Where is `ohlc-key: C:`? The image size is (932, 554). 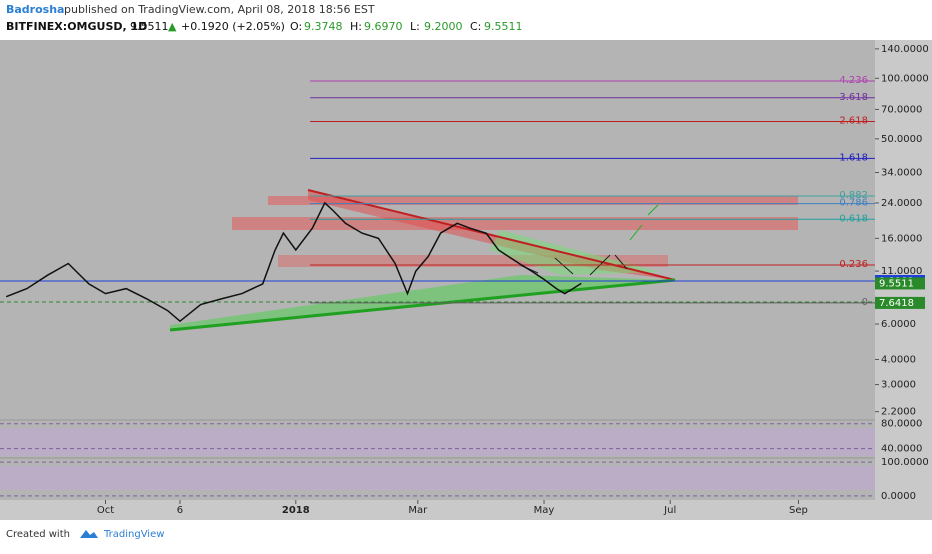
ohlc-key: C: is located at coordinates (475, 26).